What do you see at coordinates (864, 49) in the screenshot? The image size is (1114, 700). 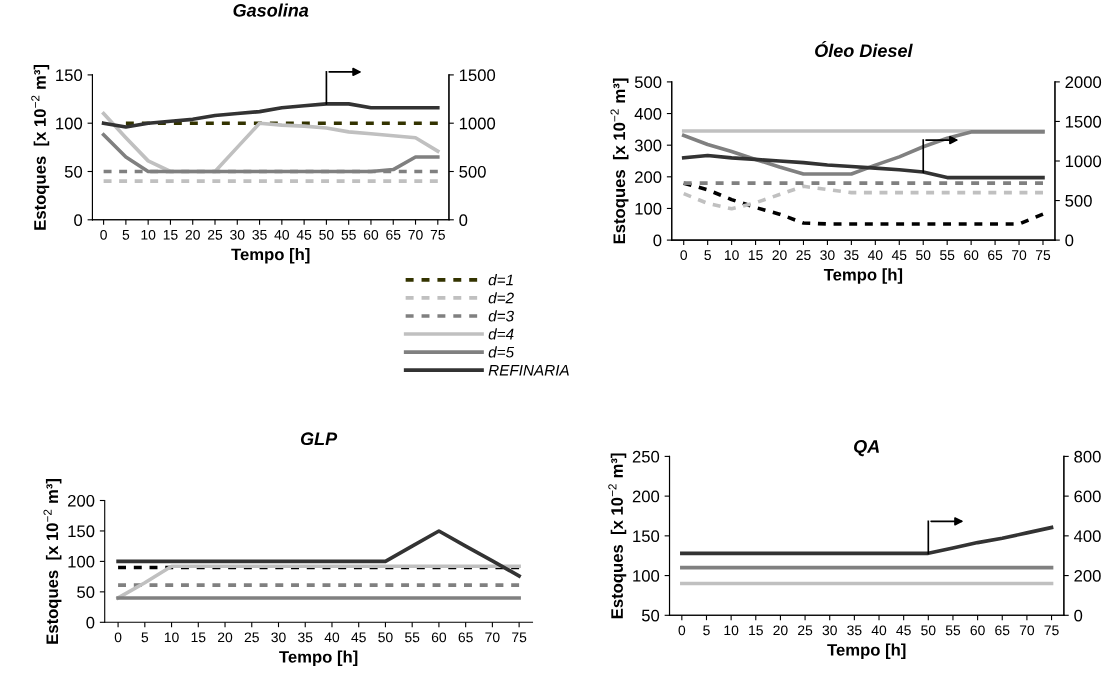 I see `chart-title: Óleo Diesel` at bounding box center [864, 49].